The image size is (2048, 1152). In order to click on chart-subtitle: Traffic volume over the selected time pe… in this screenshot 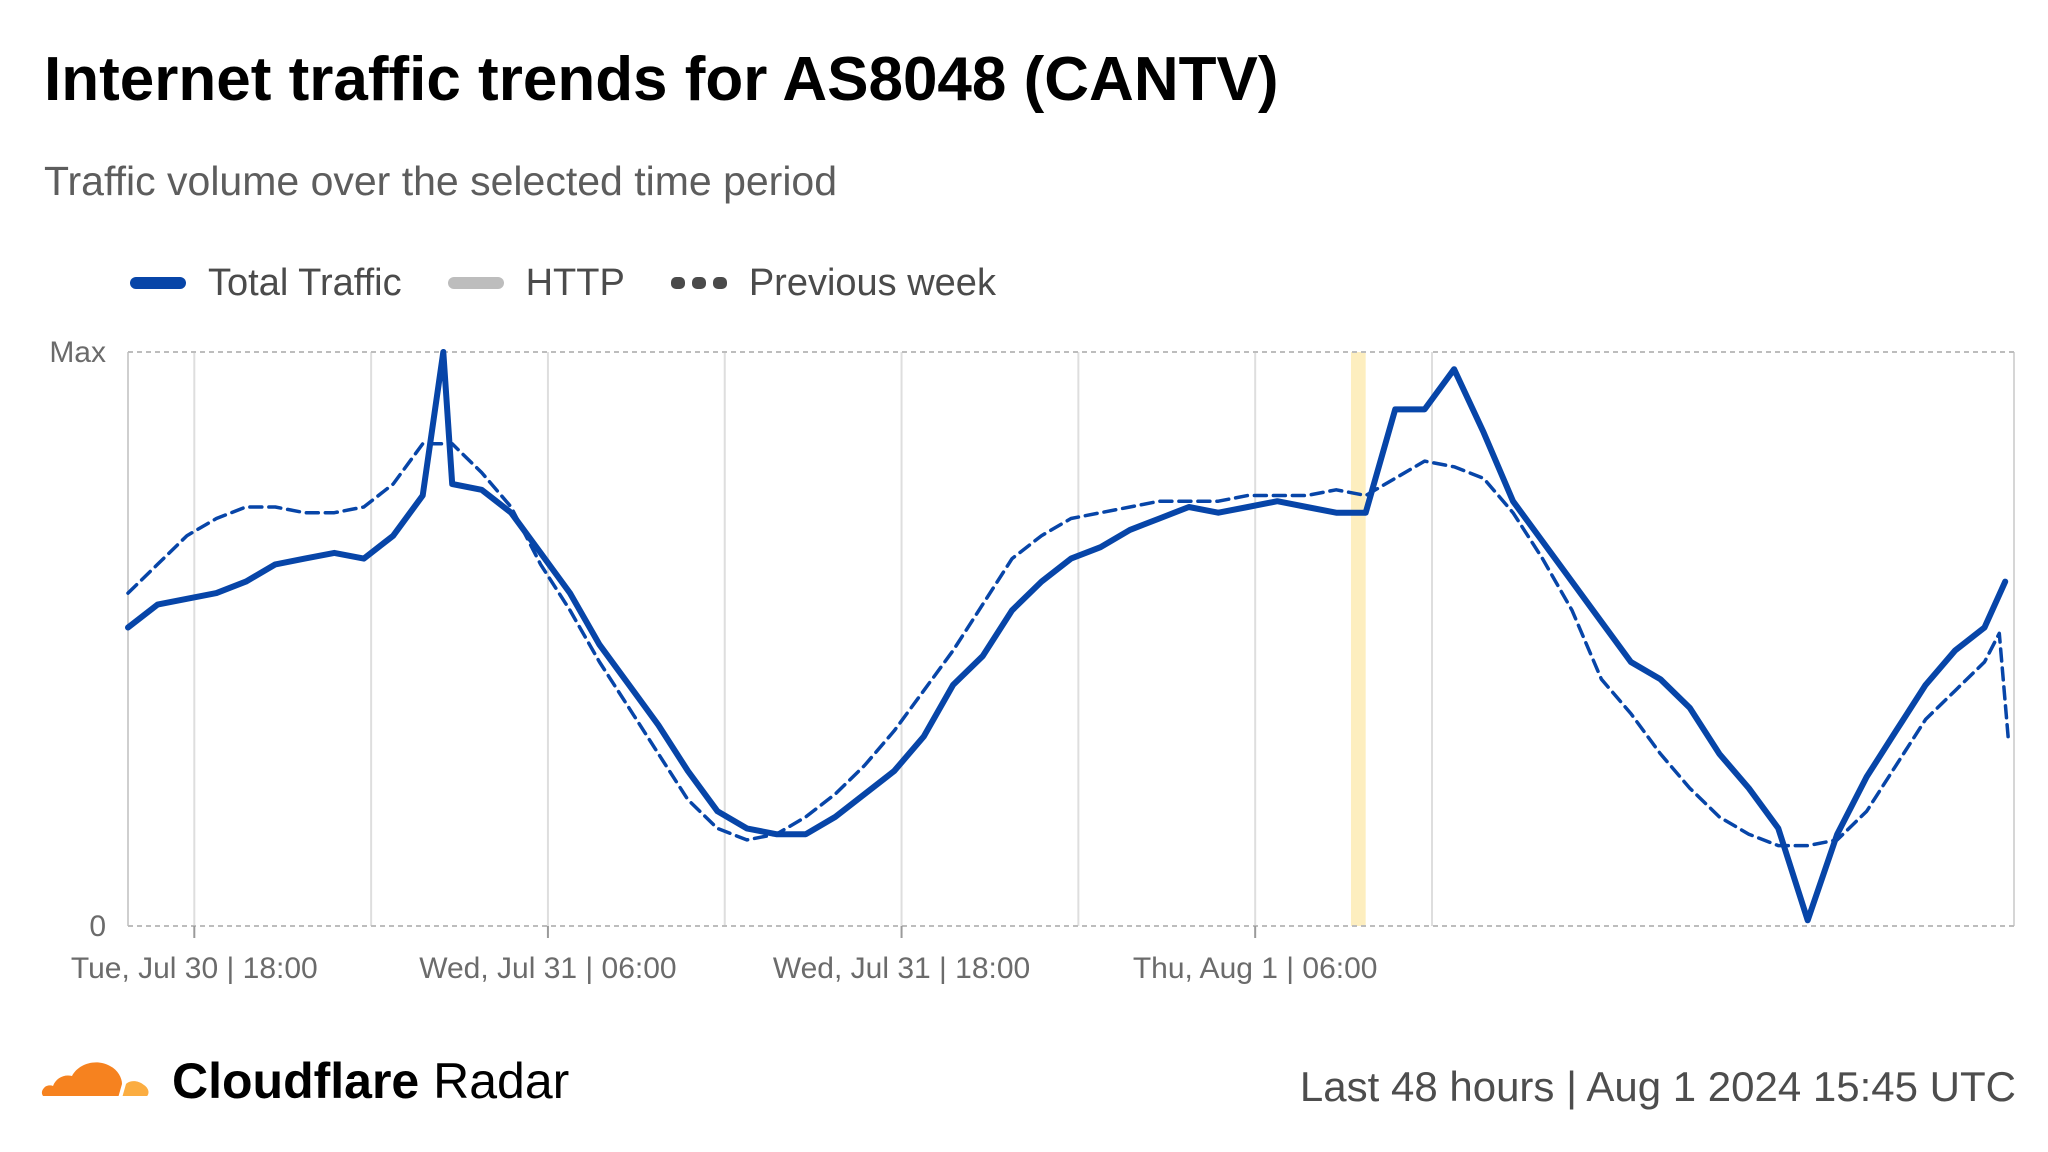, I will do `click(441, 181)`.